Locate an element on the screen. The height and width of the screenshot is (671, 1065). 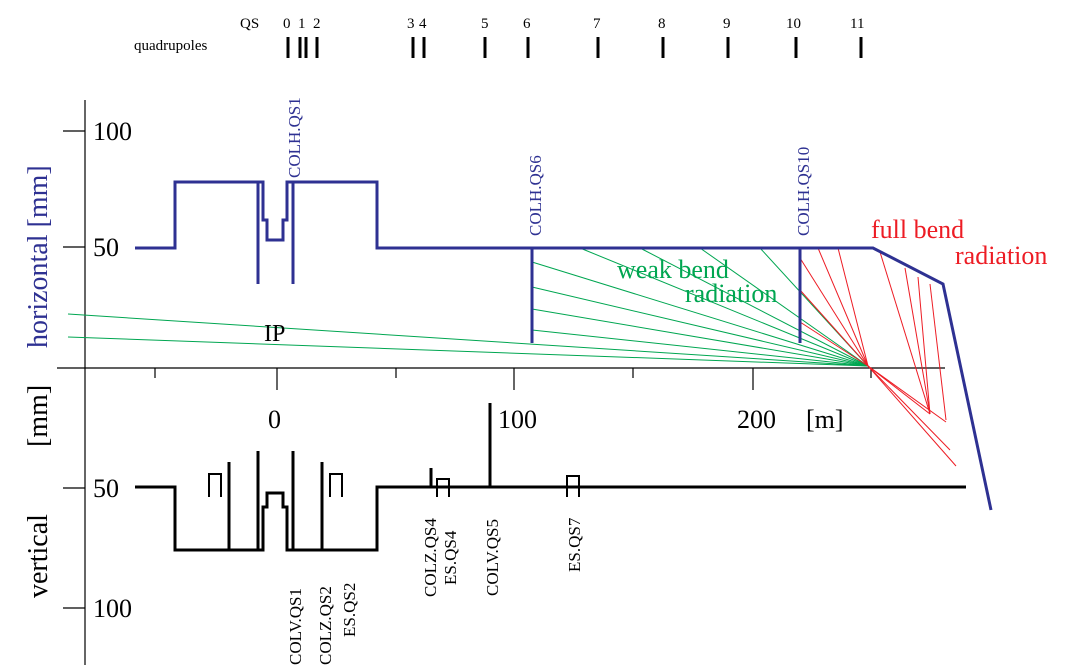
qs-number-9: 9 is located at coordinates (727, 24).